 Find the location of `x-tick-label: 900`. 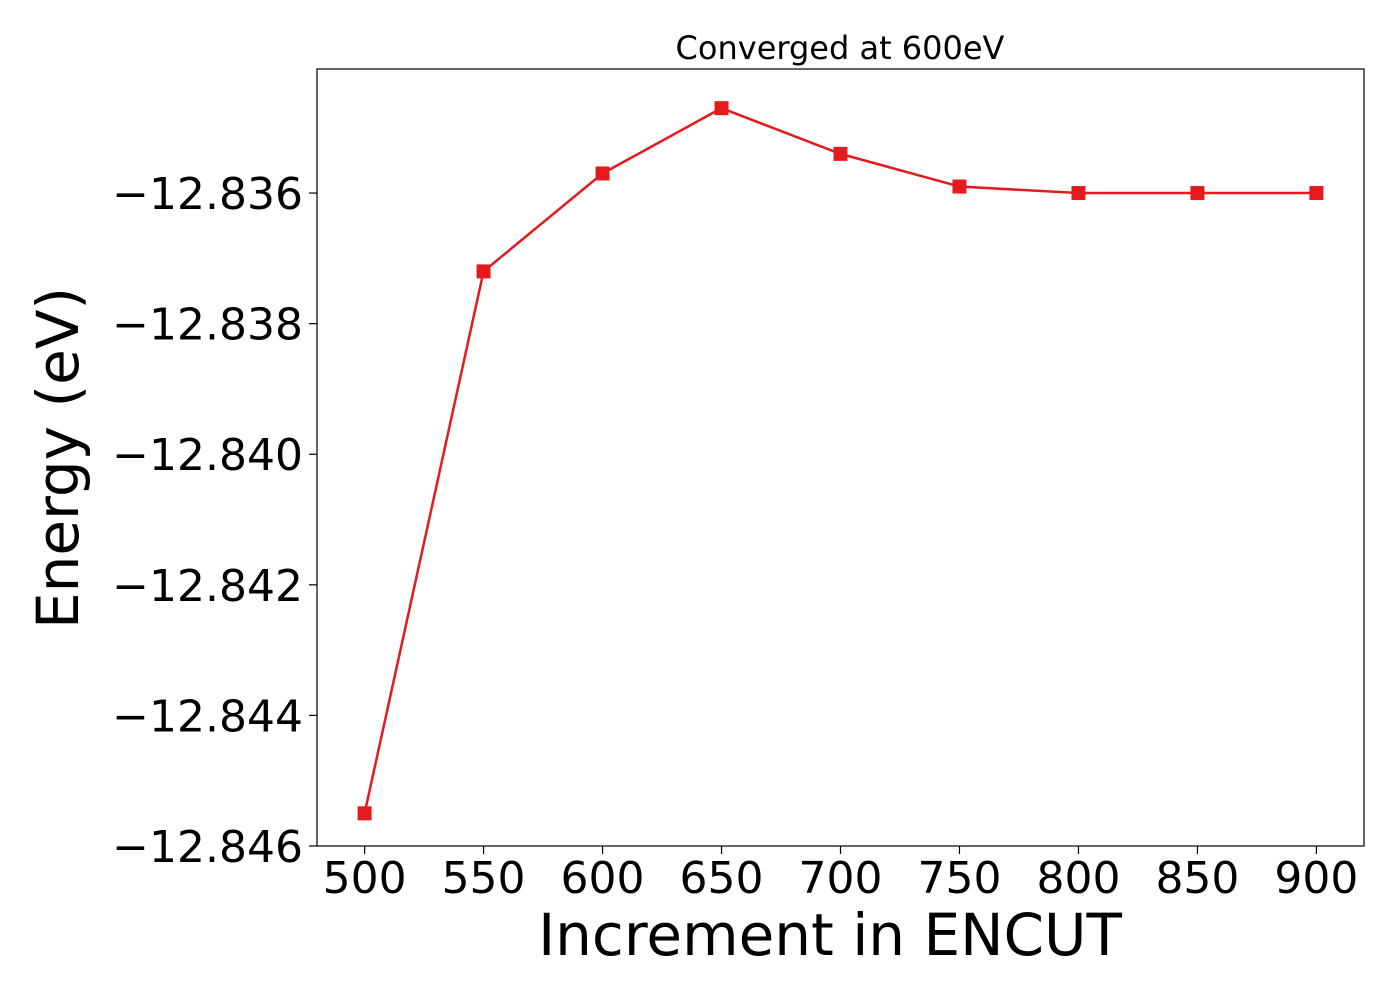

x-tick-label: 900 is located at coordinates (1316, 878).